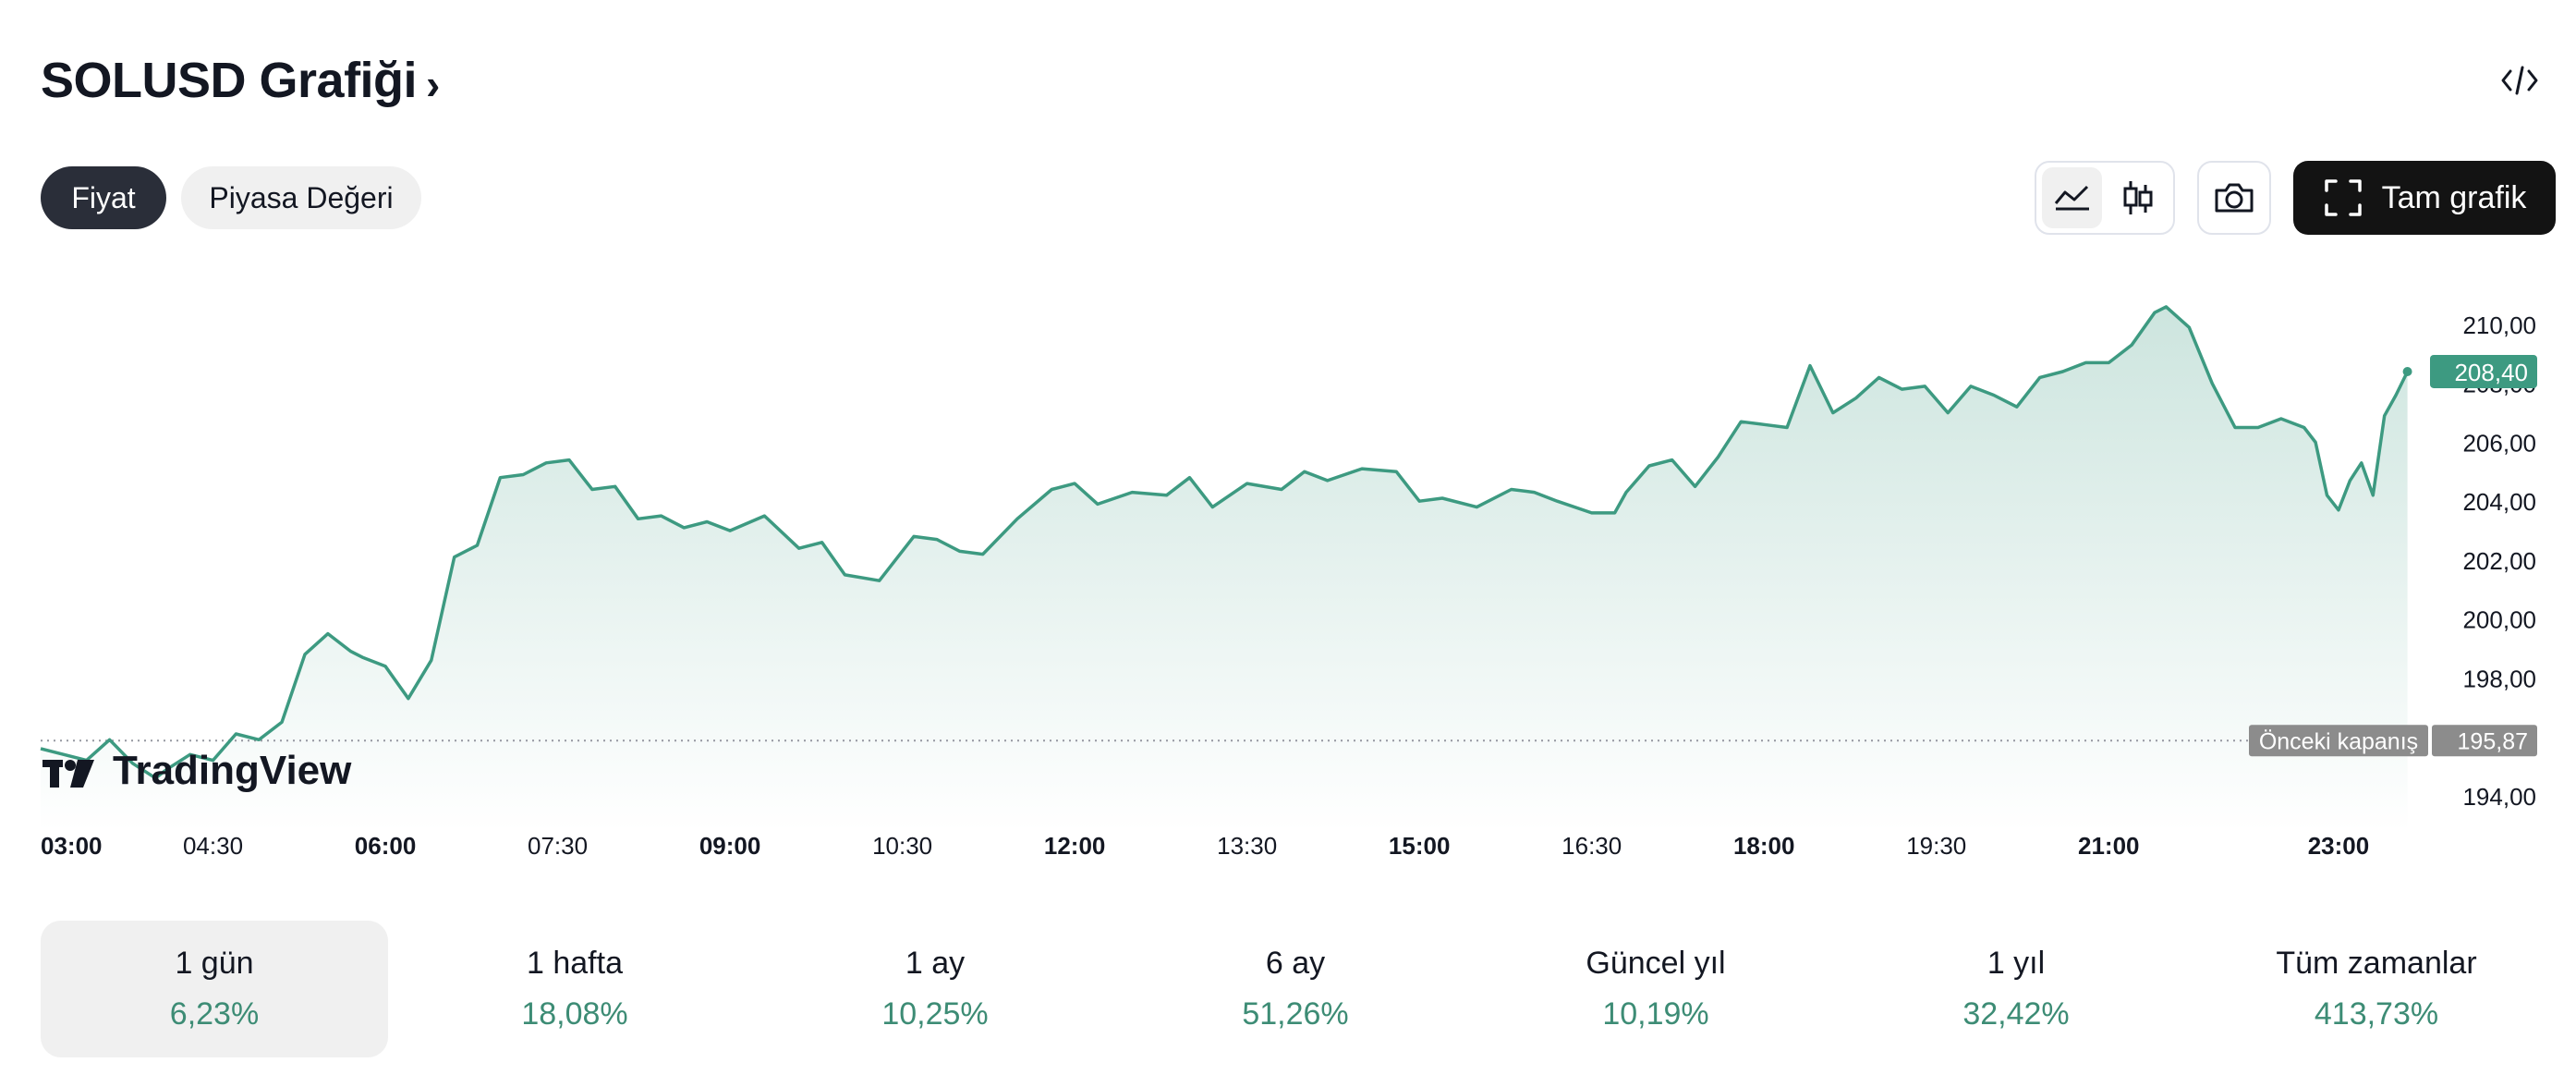  Describe the element at coordinates (1656, 963) in the screenshot. I see `period-label: Güncel yıl` at that location.